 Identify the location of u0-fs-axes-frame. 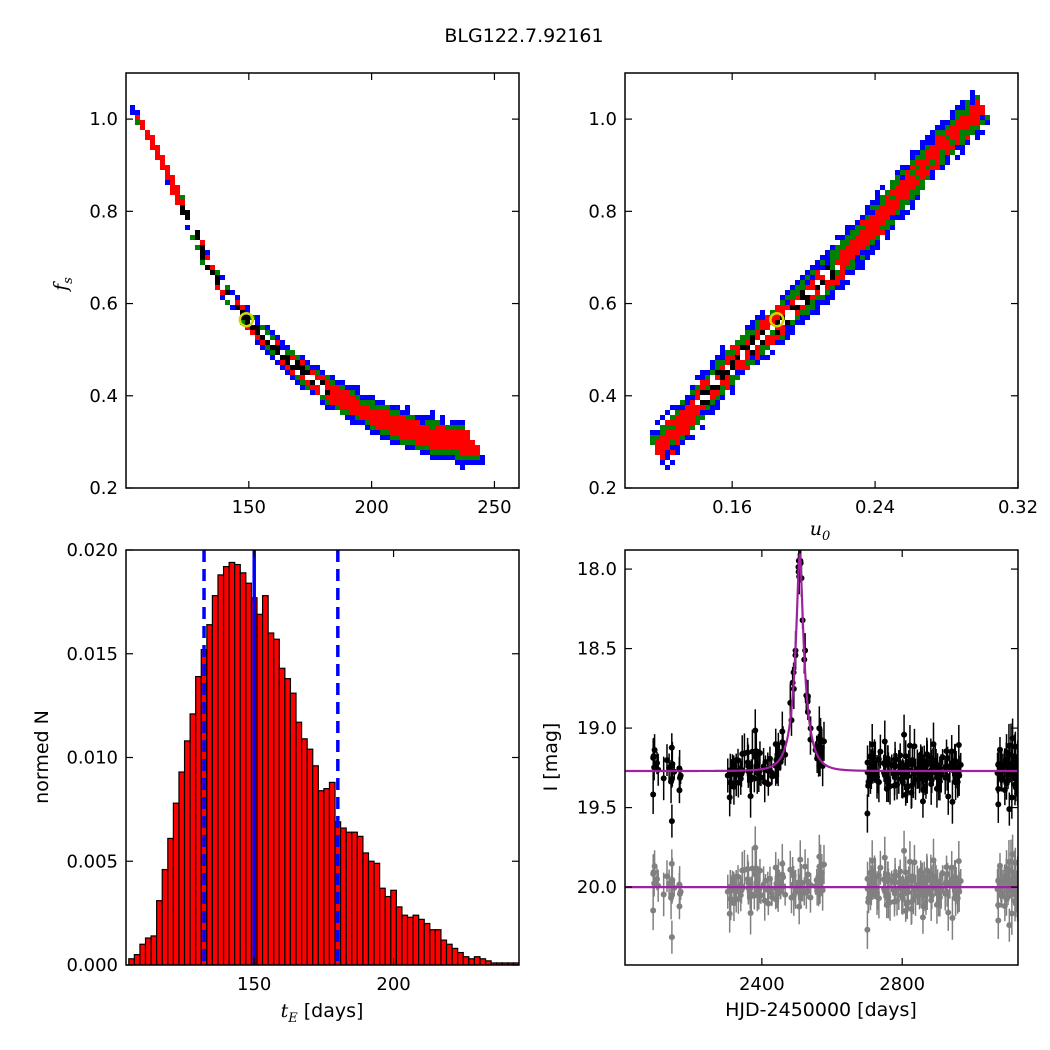
(821, 280).